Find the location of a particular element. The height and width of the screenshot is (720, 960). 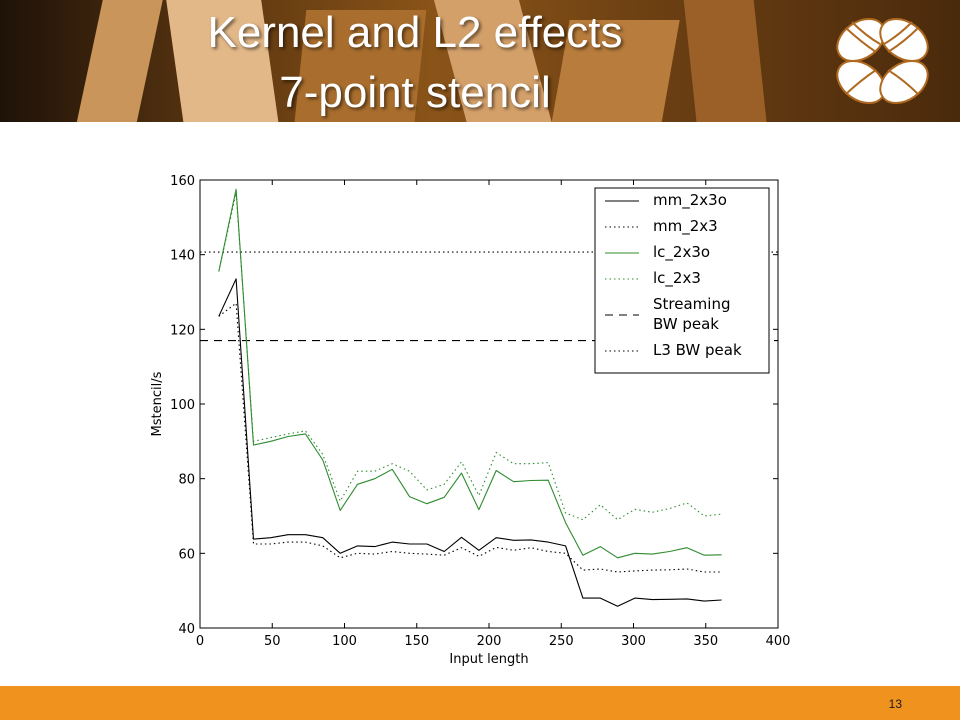

y-tick-label: 160 is located at coordinates (182, 181).